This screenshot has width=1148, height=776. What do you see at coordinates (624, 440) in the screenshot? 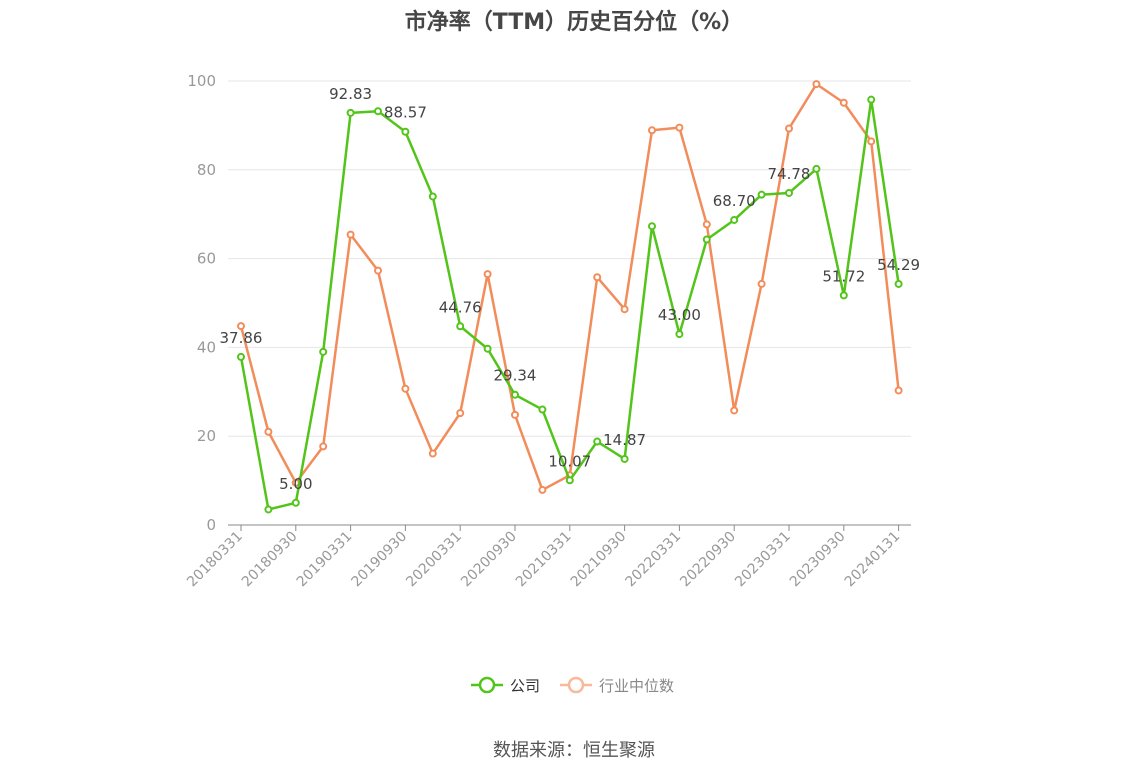
I see `data-label: 14.87` at bounding box center [624, 440].